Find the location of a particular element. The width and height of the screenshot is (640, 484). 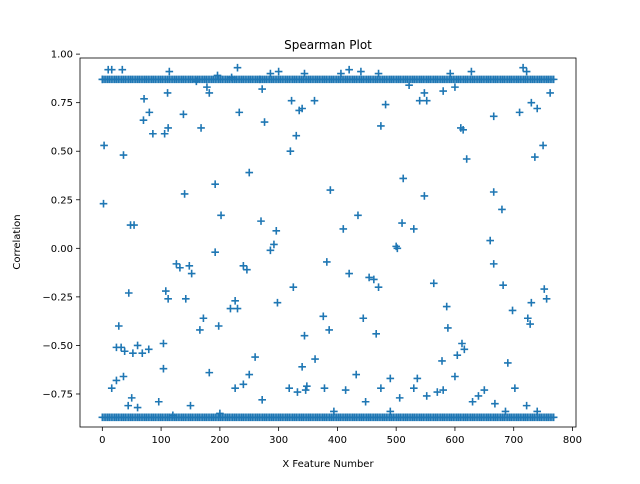

y-axis: −0.75 −0.50 −0.25 0.00 0.25 0.50 0.75 1.00 is located at coordinates (61, 225).